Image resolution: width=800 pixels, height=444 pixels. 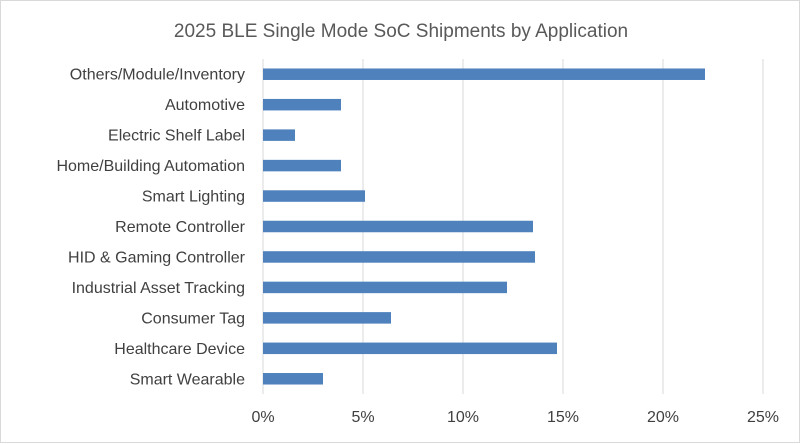 I want to click on x-tick-label: 0%, so click(x=262, y=417).